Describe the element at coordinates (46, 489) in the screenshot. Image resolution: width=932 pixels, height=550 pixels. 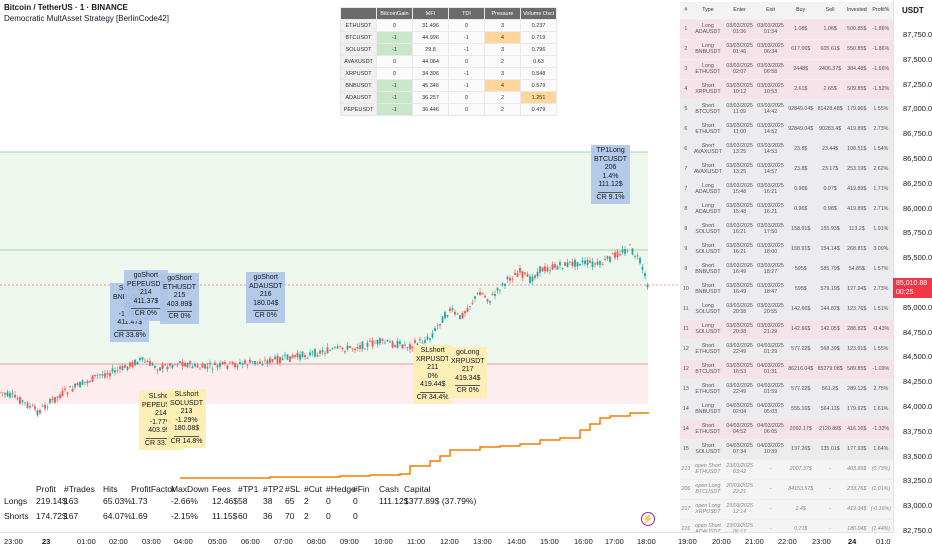
I see `stats-header: Profit` at that location.